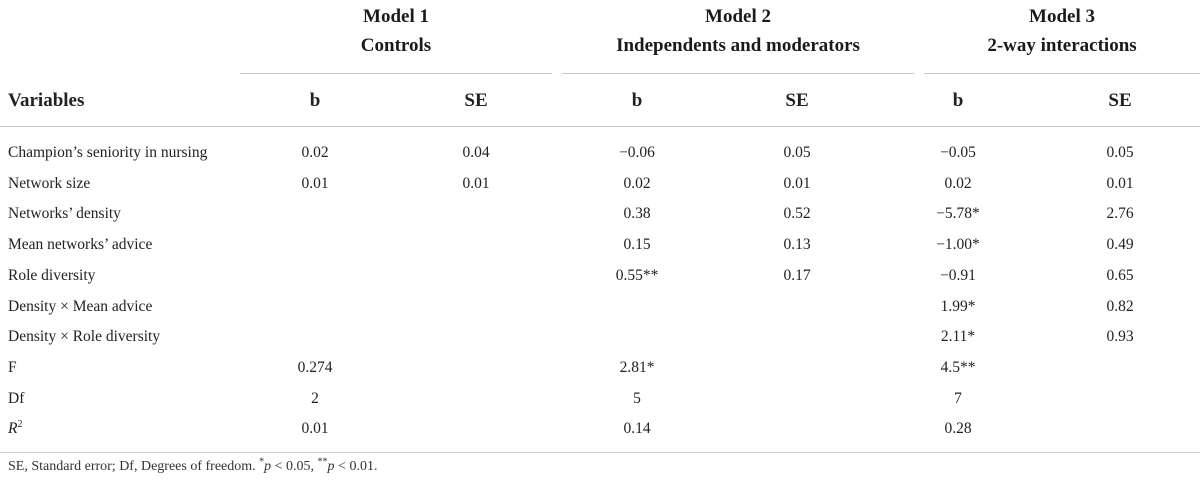 The image size is (1200, 489). What do you see at coordinates (1120, 100) in the screenshot?
I see `col-header-se-3: SE` at bounding box center [1120, 100].